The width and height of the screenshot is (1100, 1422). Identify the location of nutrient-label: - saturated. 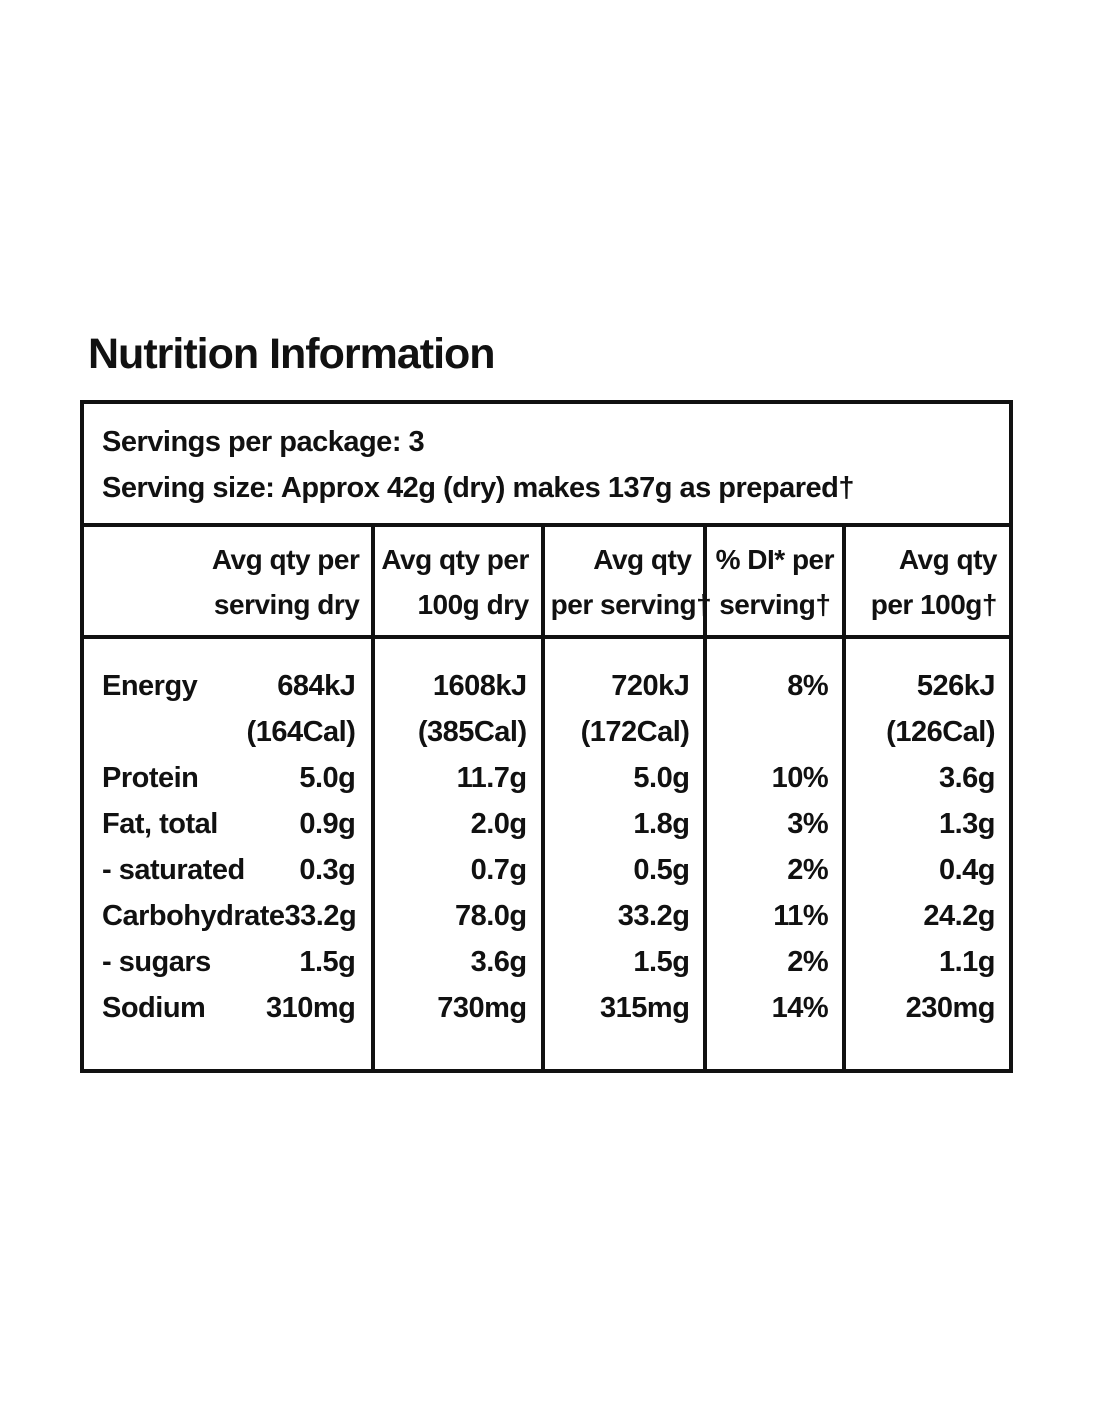
(173, 870).